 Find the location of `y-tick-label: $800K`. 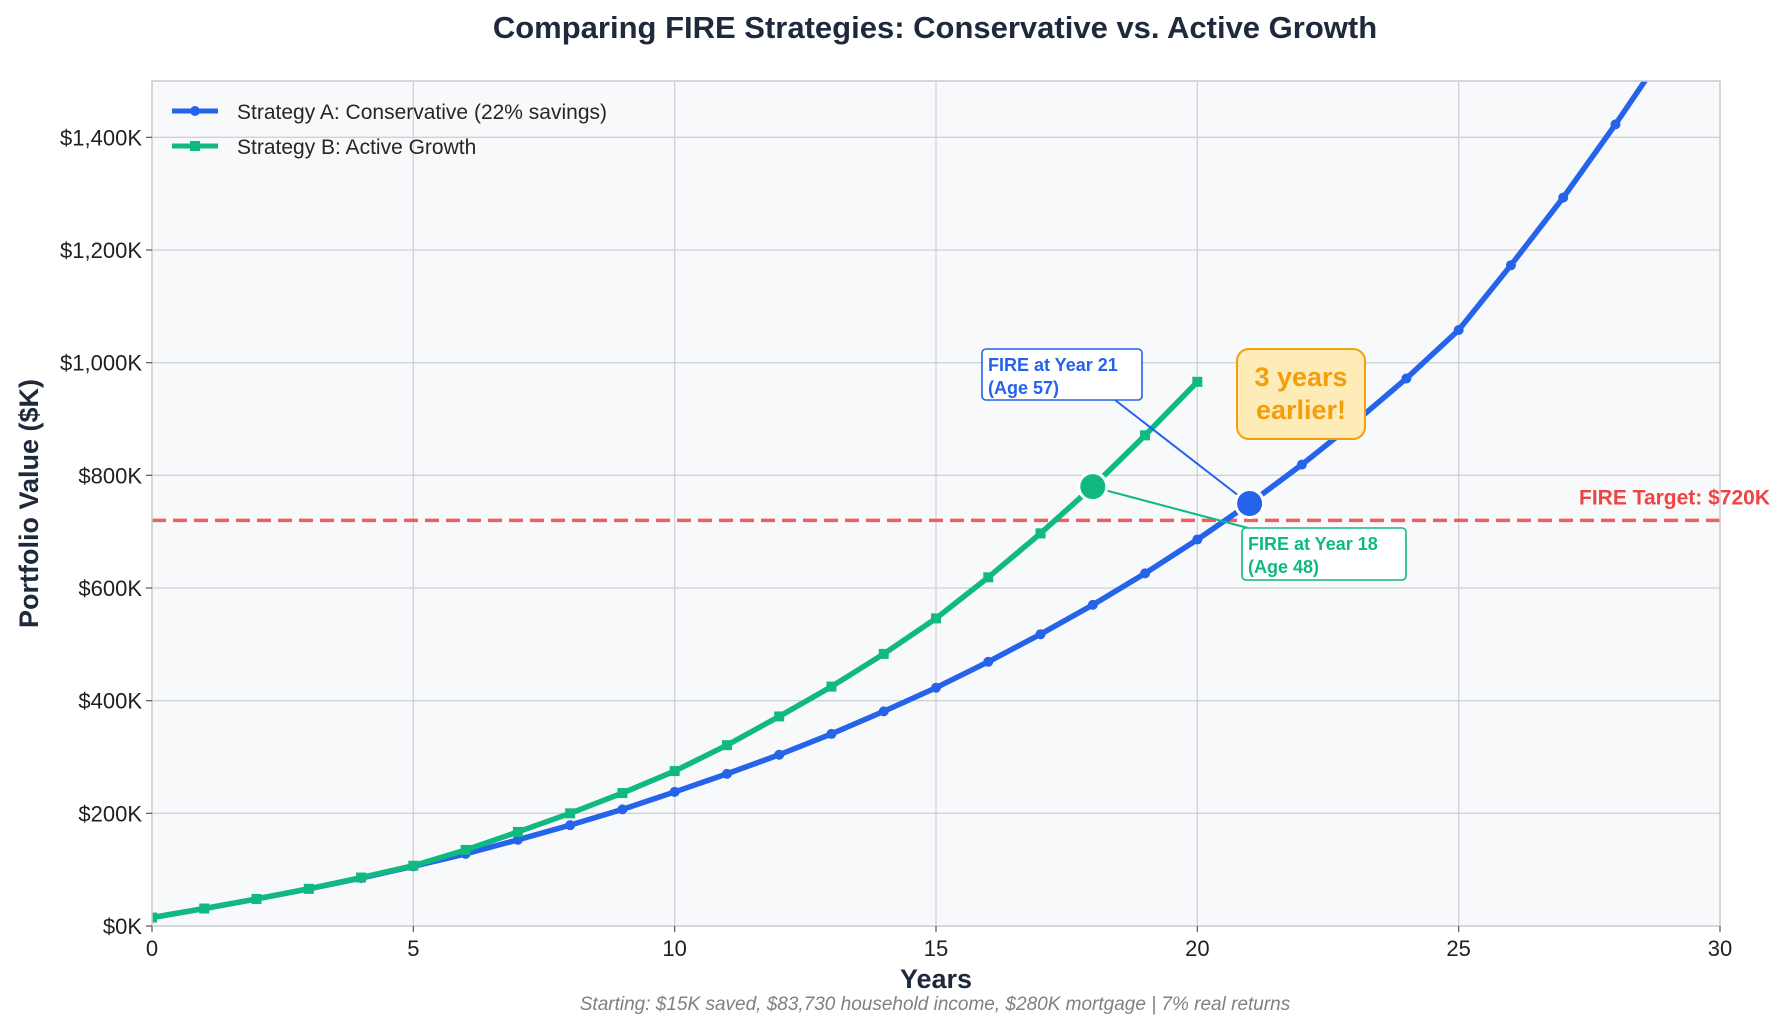

y-tick-label: $800K is located at coordinates (110, 475).